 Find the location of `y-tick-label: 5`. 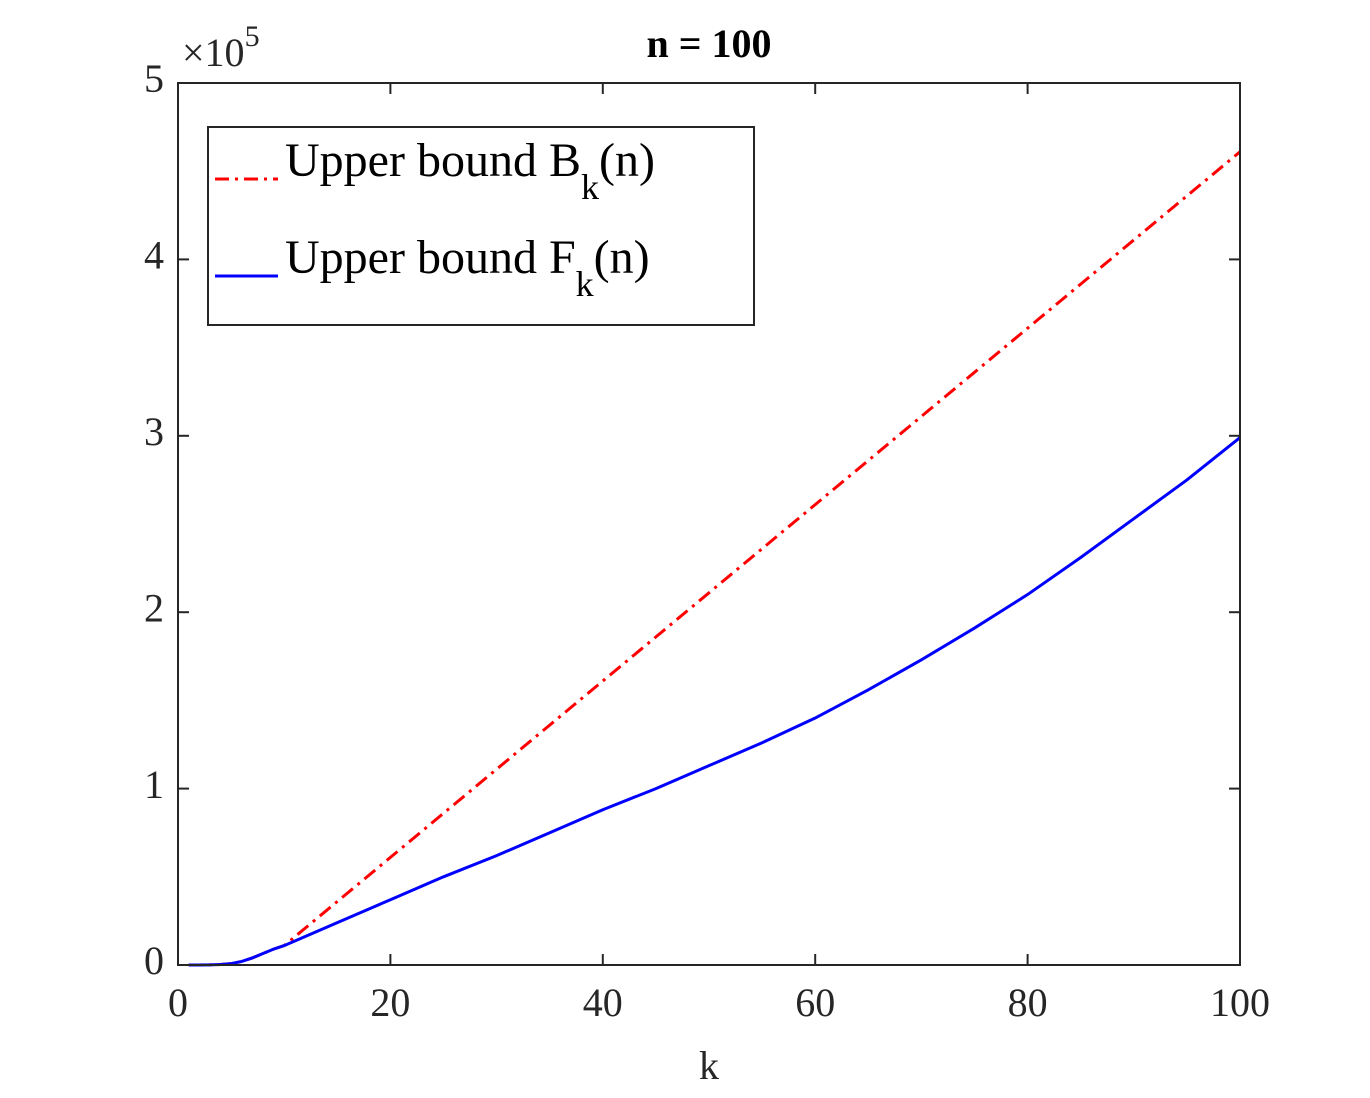

y-tick-label: 5 is located at coordinates (154, 78).